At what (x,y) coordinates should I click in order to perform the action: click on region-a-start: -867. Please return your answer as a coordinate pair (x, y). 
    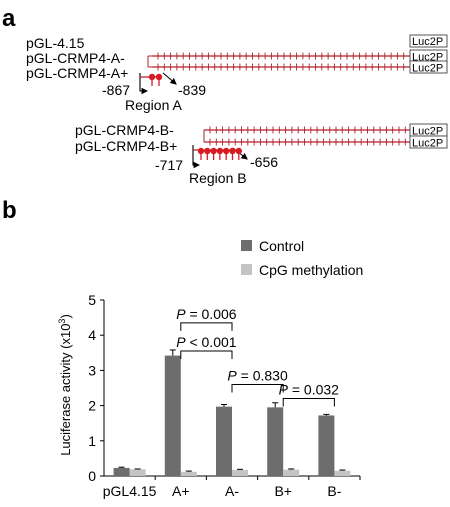
    Looking at the image, I should click on (116, 90).